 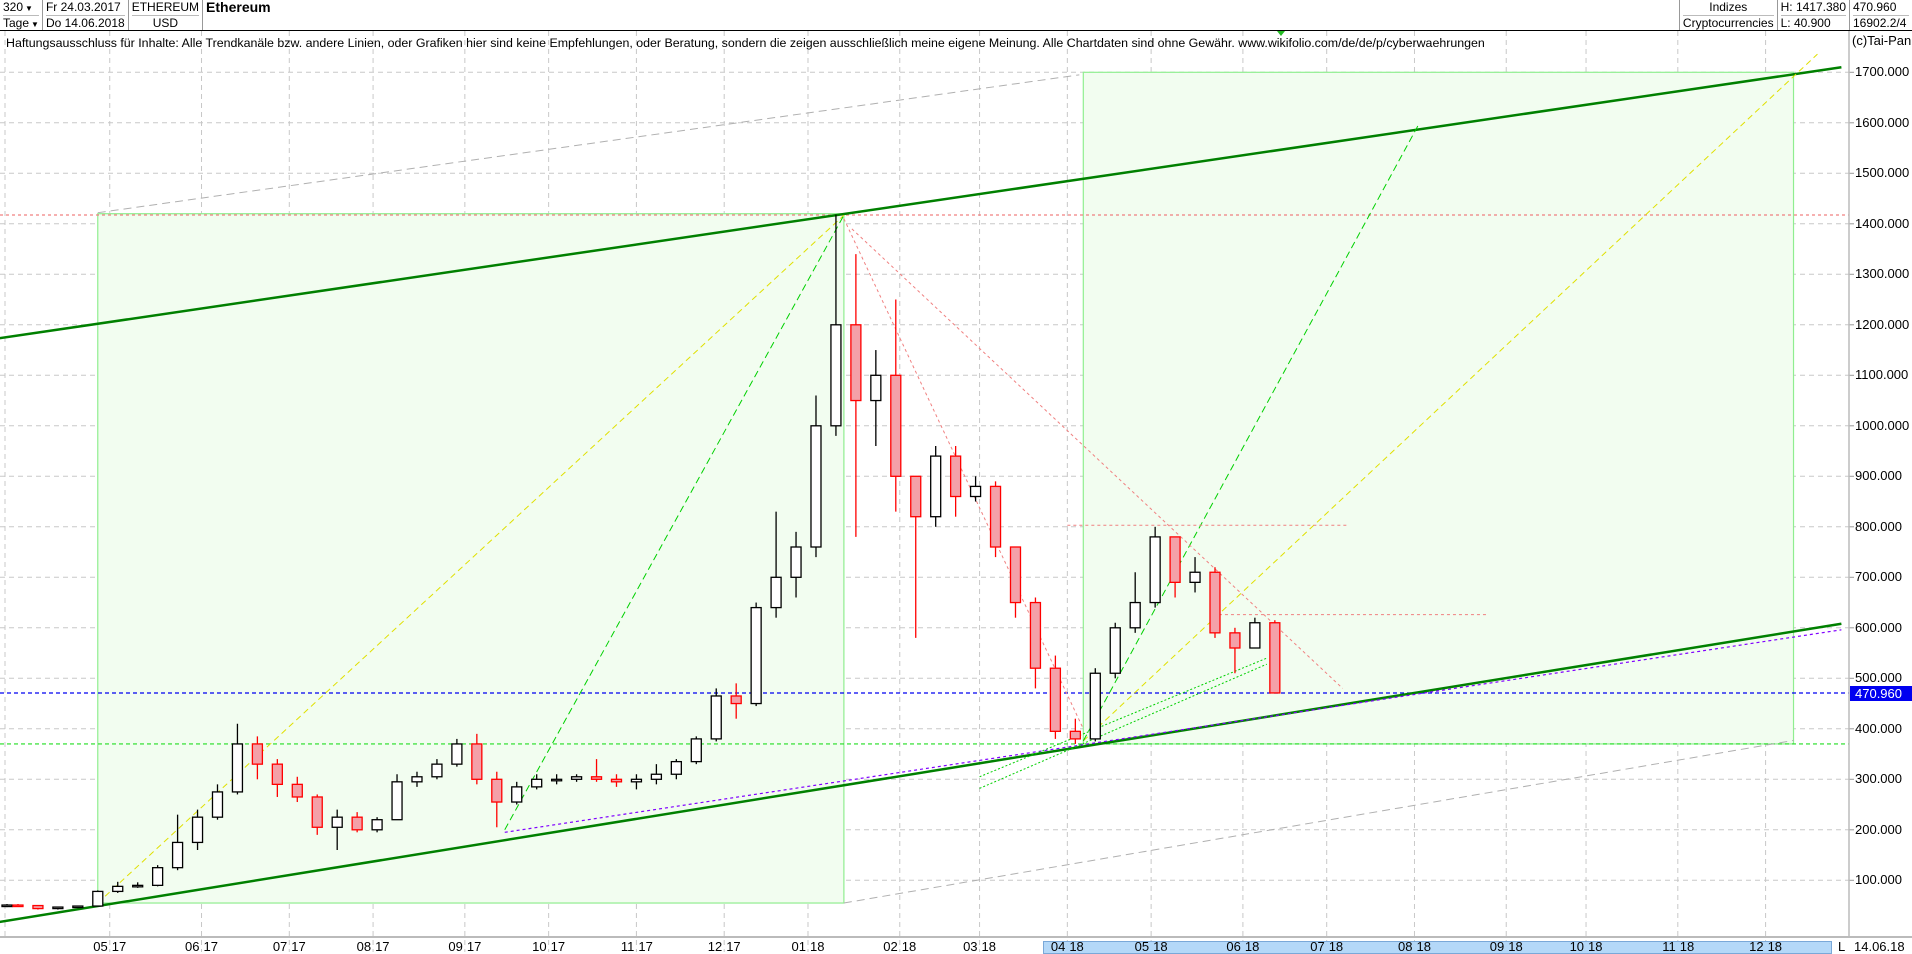 What do you see at coordinates (1728, 7) in the screenshot?
I see `group: Indizes` at bounding box center [1728, 7].